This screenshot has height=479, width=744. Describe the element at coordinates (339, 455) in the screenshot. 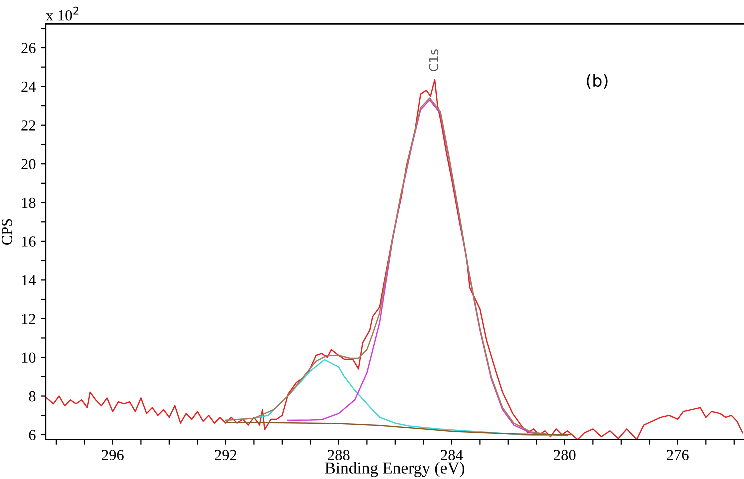

I see `x-tick-label: 288` at that location.